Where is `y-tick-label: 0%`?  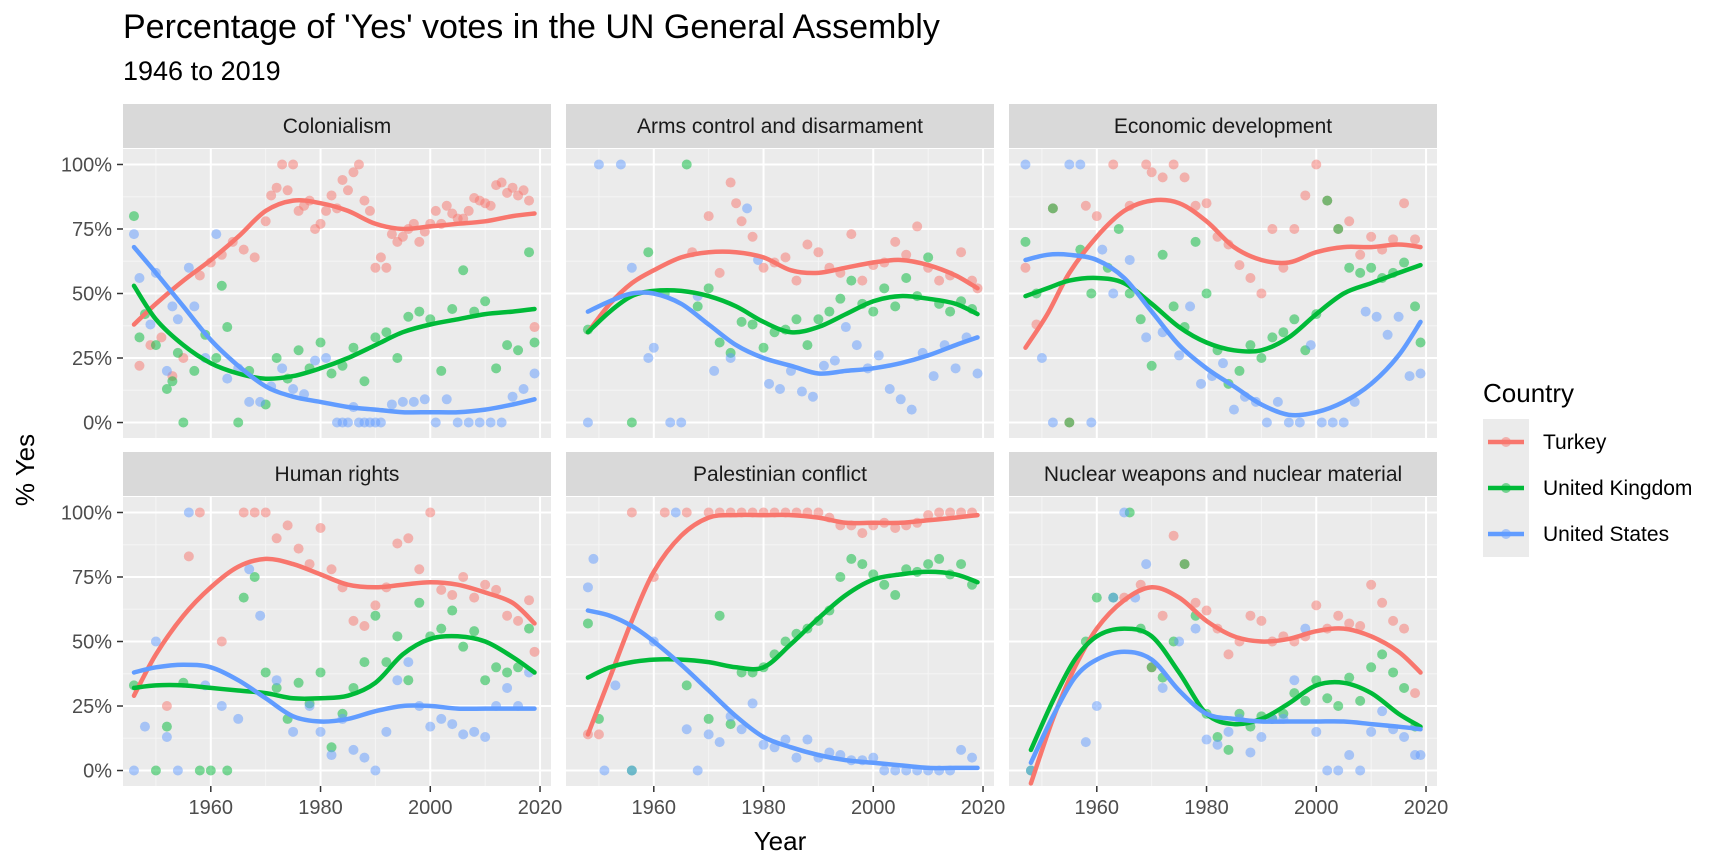
y-tick-label: 0% is located at coordinates (97, 424).